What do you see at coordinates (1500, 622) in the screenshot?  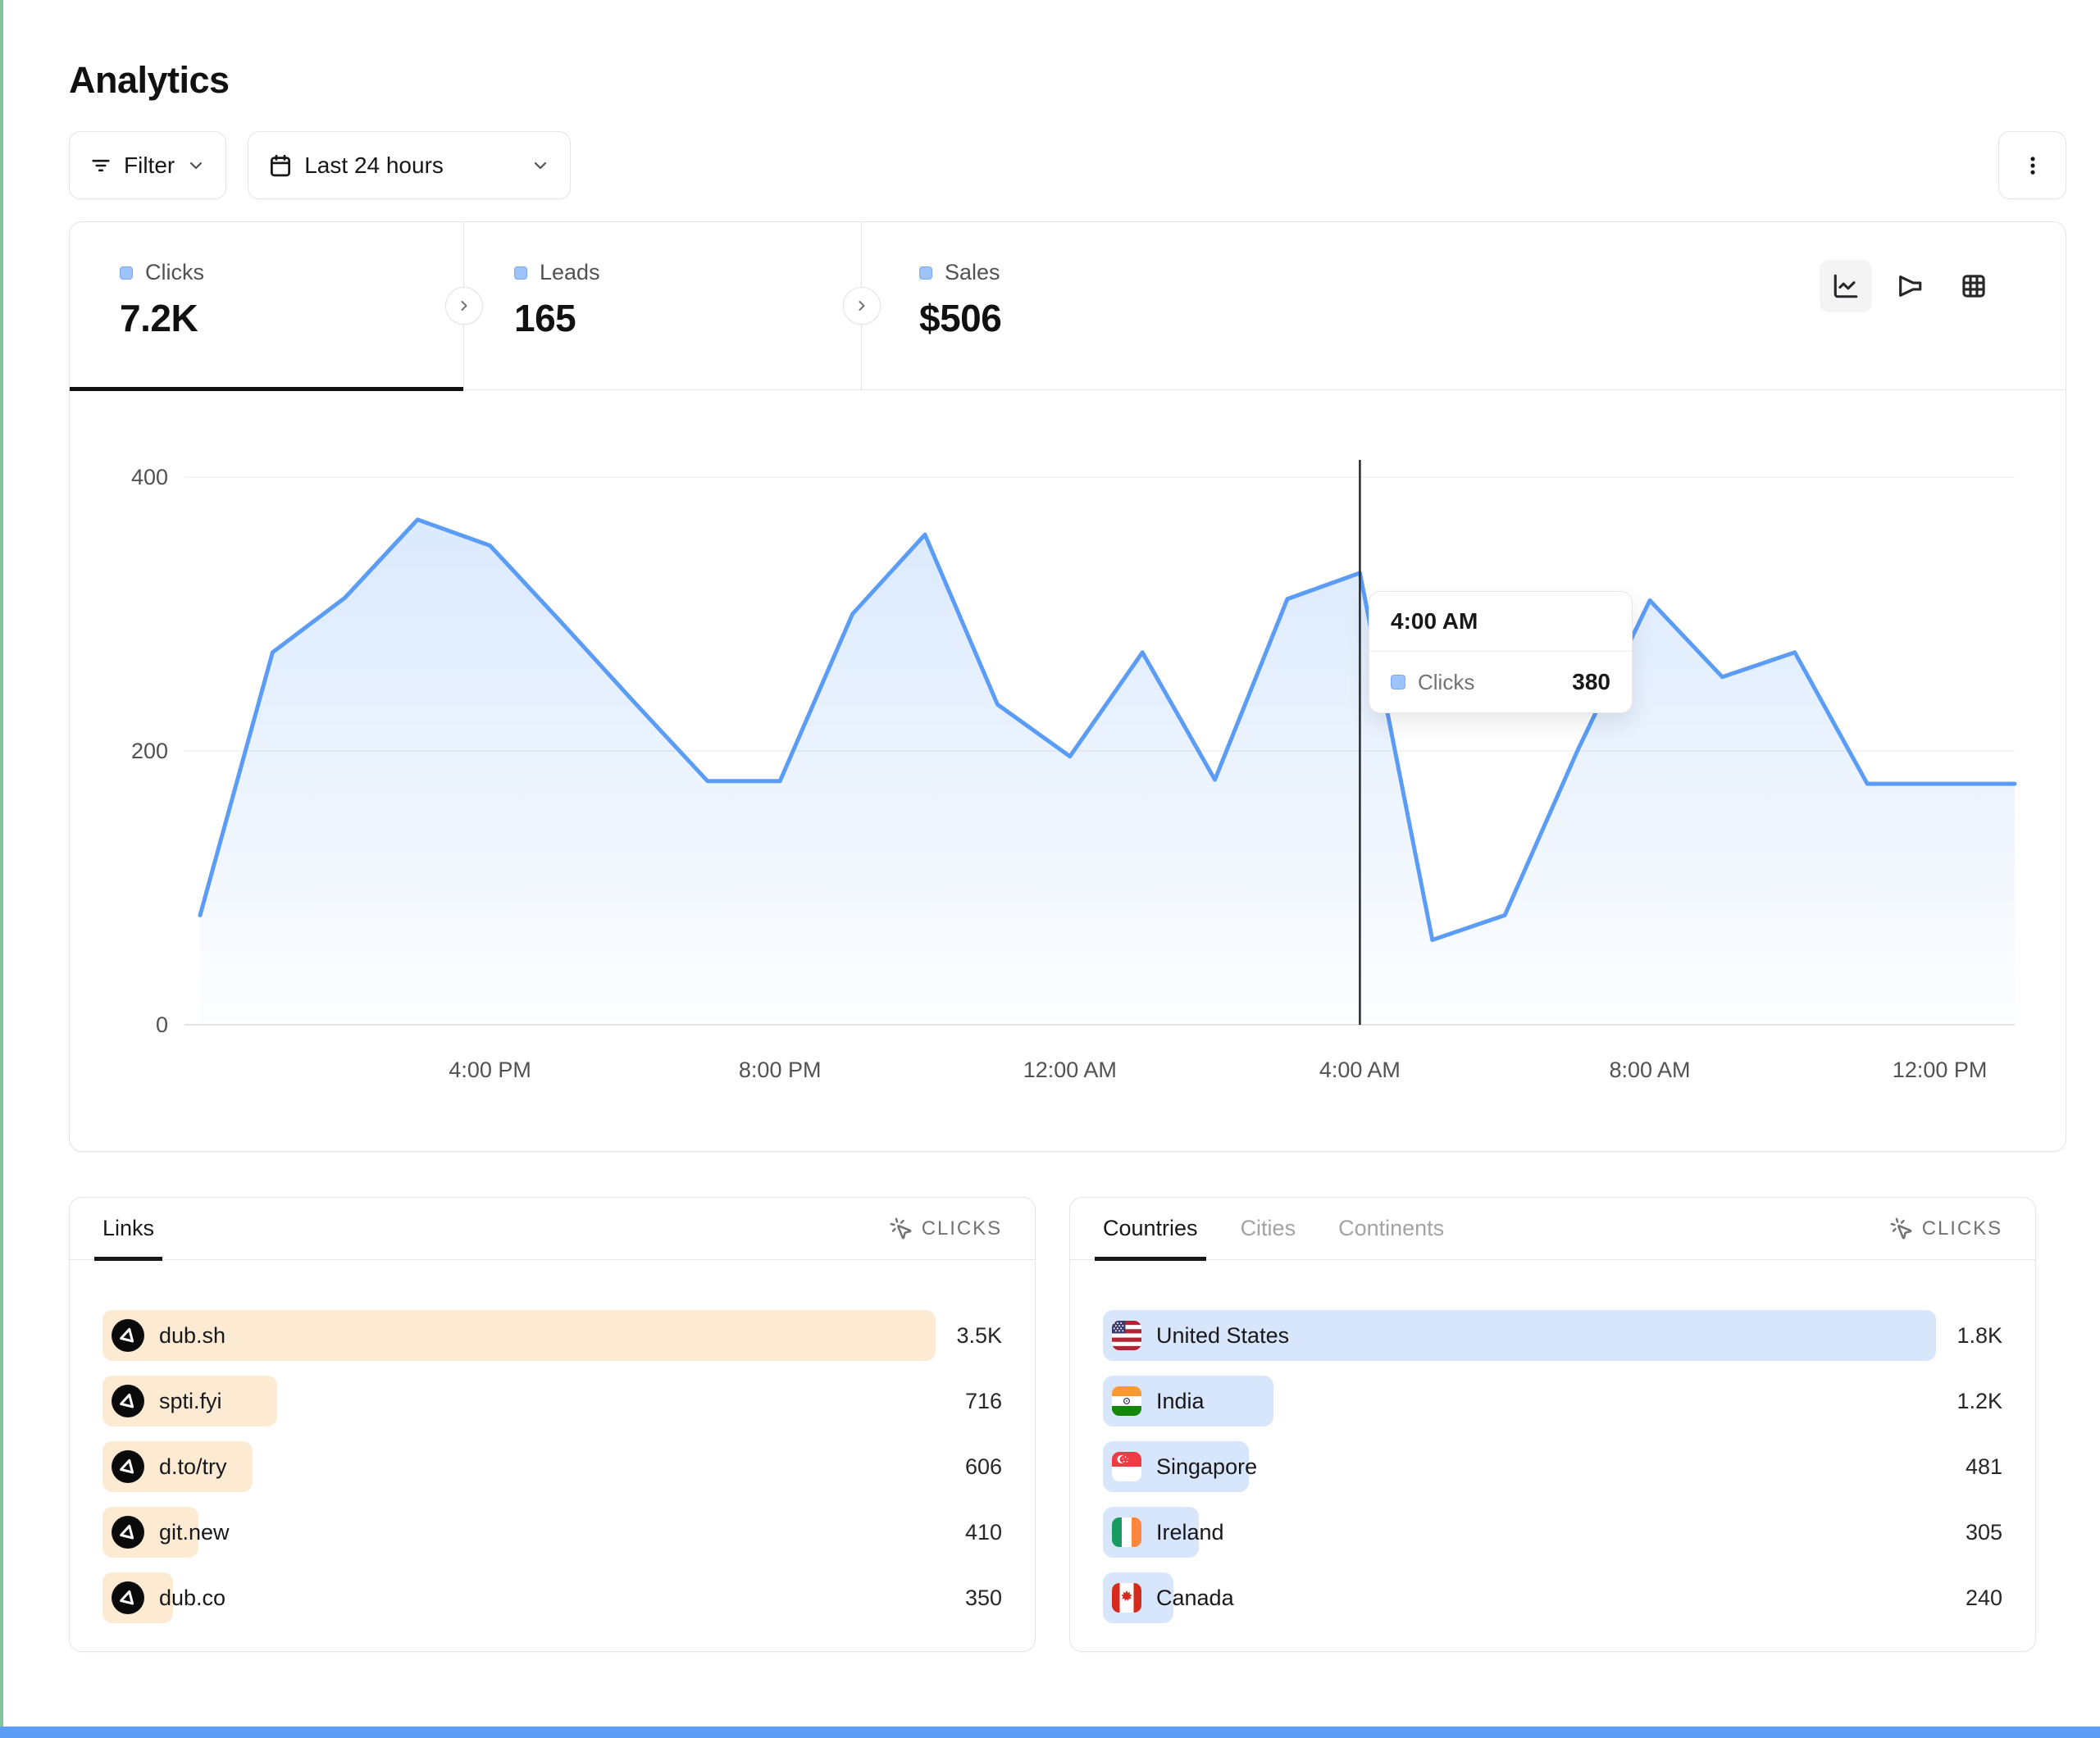 I see `tooltip-time: 4:00 AM` at bounding box center [1500, 622].